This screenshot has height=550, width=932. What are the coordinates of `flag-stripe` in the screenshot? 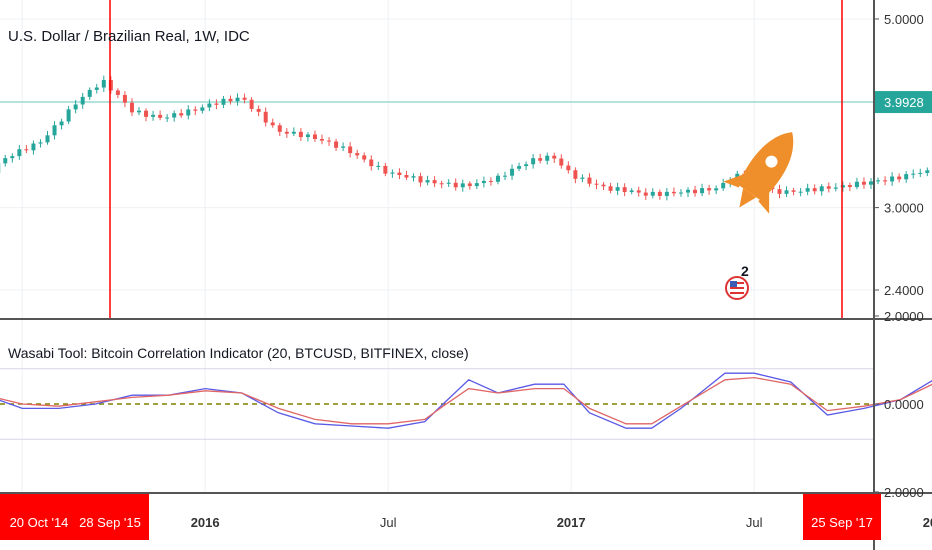 It's located at (737, 288).